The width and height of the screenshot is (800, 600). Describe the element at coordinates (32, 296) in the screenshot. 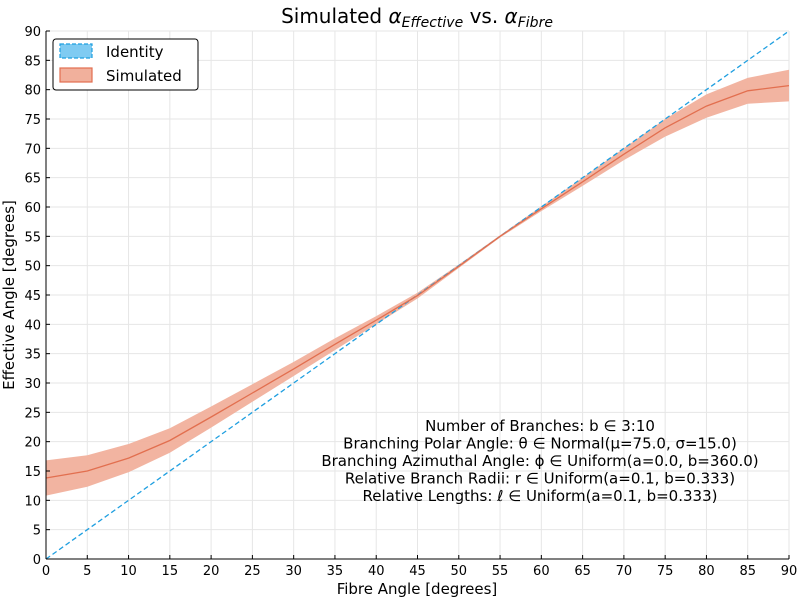

I see `y-tick-label: 45` at that location.